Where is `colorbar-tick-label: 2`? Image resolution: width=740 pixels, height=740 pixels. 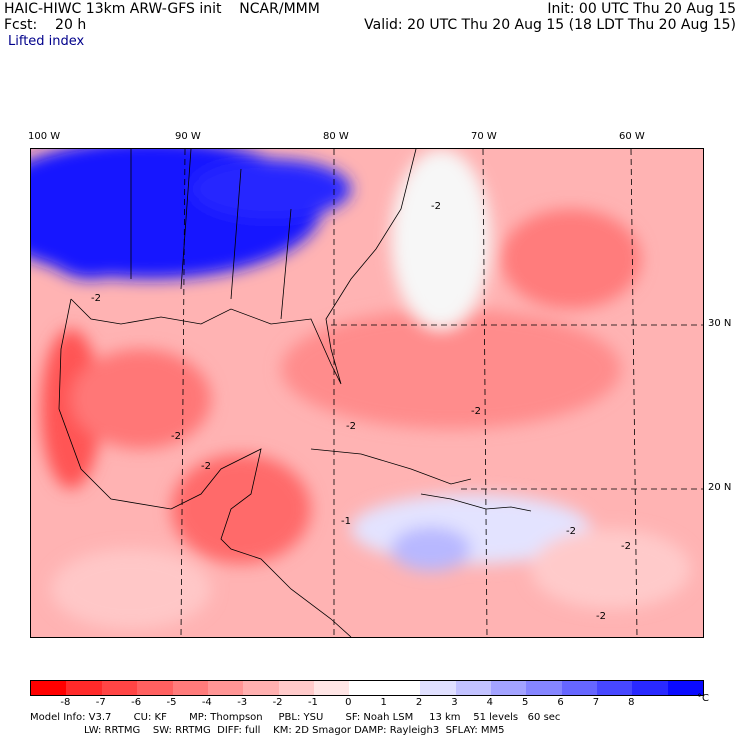
colorbar-tick-label: 2 is located at coordinates (419, 702).